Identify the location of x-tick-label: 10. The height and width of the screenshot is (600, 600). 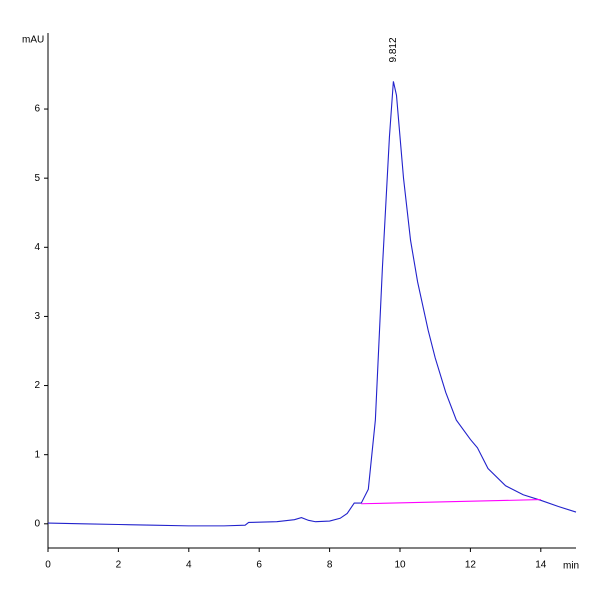
(400, 565).